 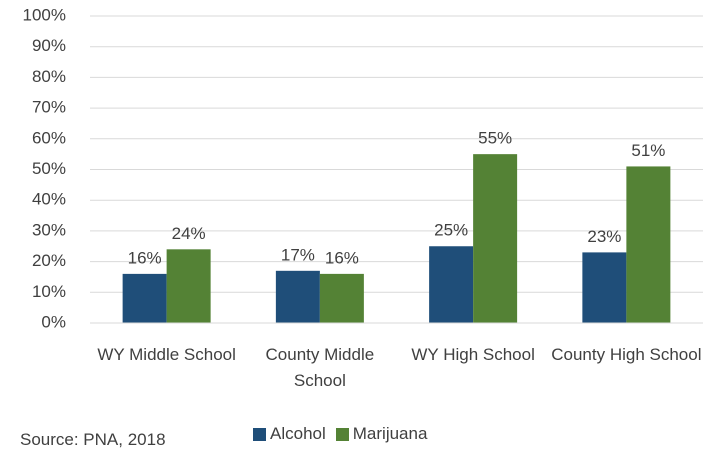 What do you see at coordinates (320, 367) in the screenshot?
I see `x-tick-label: County Middle School` at bounding box center [320, 367].